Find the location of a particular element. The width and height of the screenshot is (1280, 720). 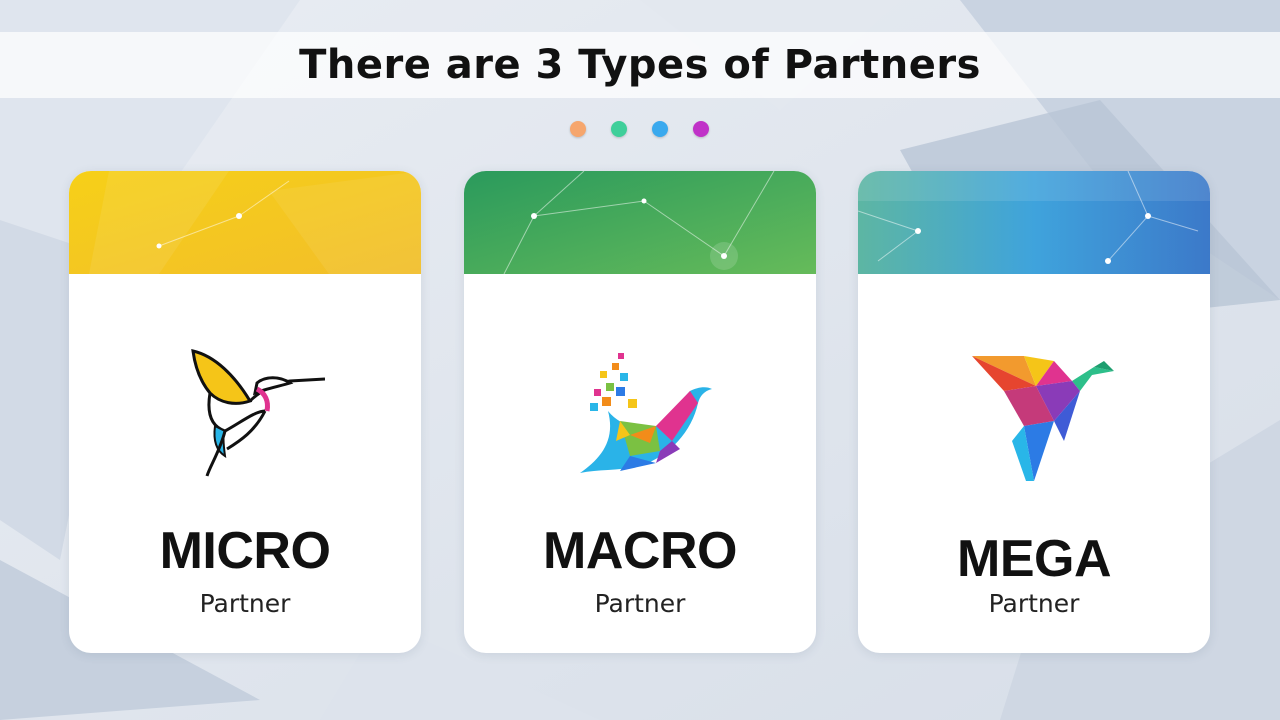

slide-title: There are 3 Types of Partners is located at coordinates (640, 65).